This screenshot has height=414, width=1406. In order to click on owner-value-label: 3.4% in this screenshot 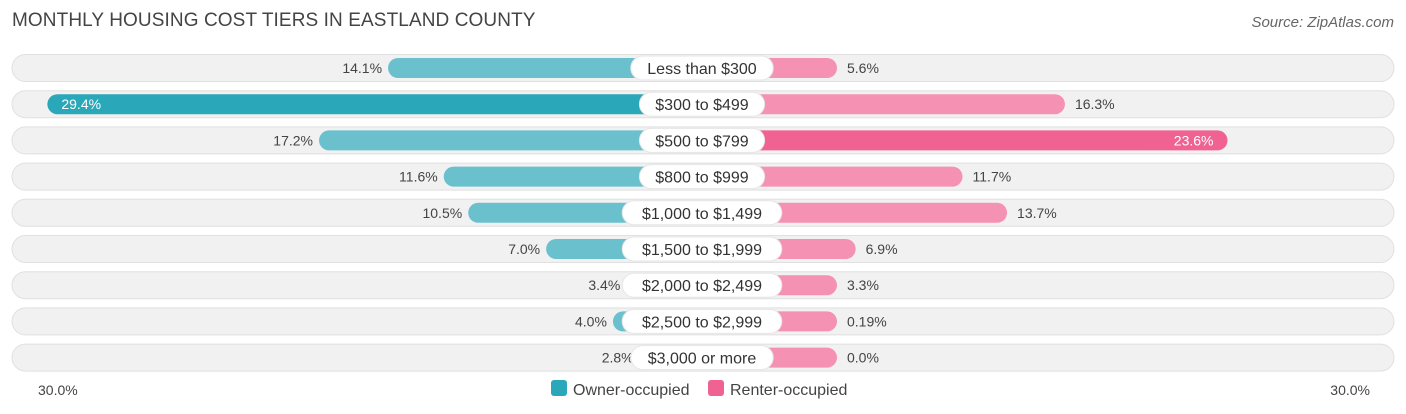, I will do `click(604, 285)`.